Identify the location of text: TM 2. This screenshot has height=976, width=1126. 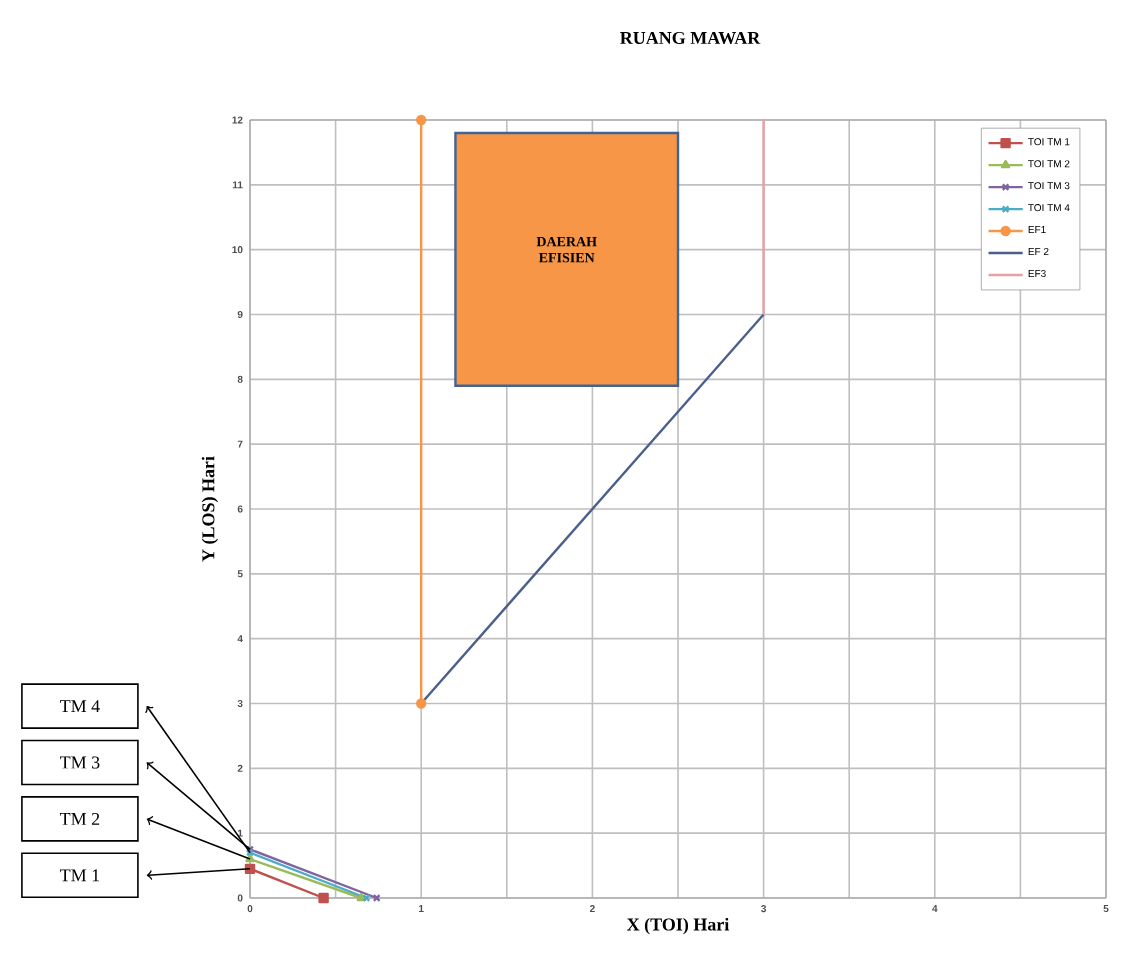
(79, 818).